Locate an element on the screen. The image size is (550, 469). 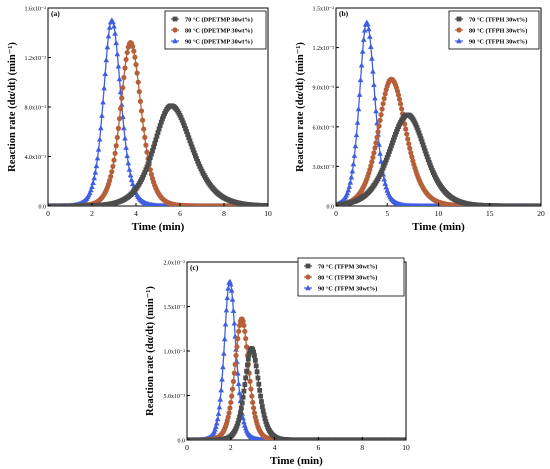
y-tick-label: 8.0x10⁻³ is located at coordinates (36, 109).